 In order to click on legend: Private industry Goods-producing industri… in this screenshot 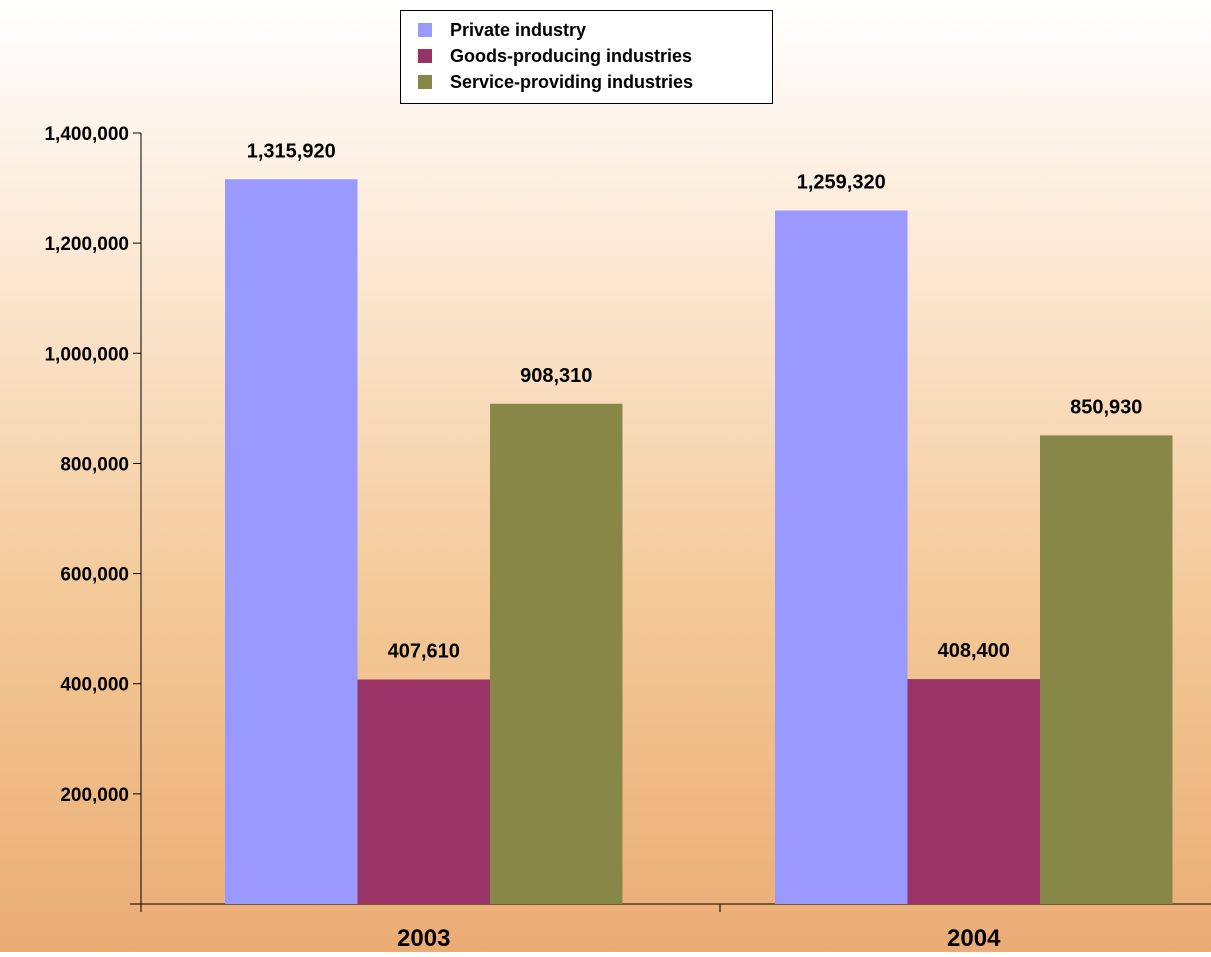, I will do `click(586, 57)`.